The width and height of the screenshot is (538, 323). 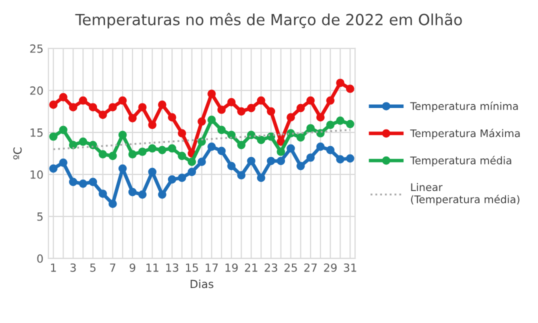 What do you see at coordinates (36, 174) in the screenshot?
I see `y-tick-label: 10` at bounding box center [36, 174].